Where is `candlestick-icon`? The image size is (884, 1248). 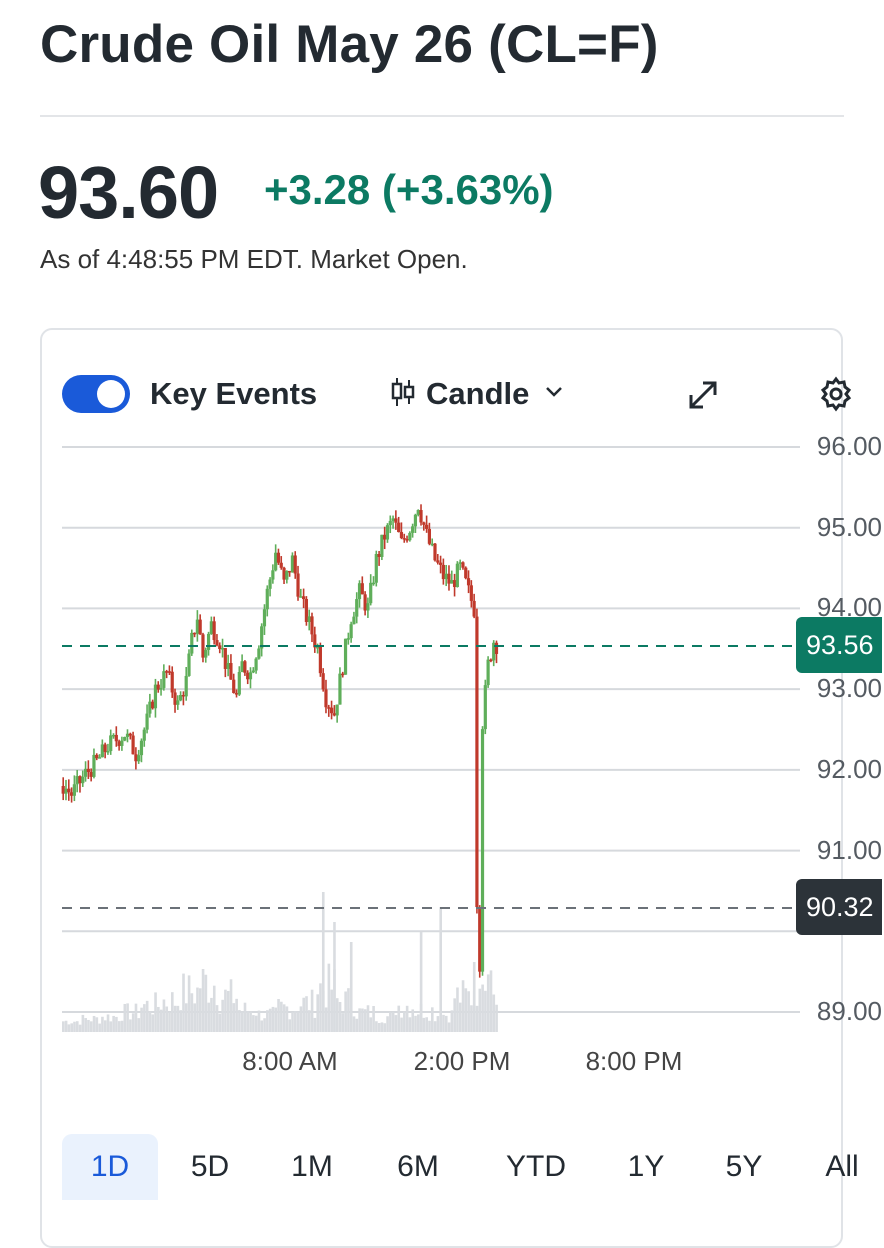 candlestick-icon is located at coordinates (403, 394).